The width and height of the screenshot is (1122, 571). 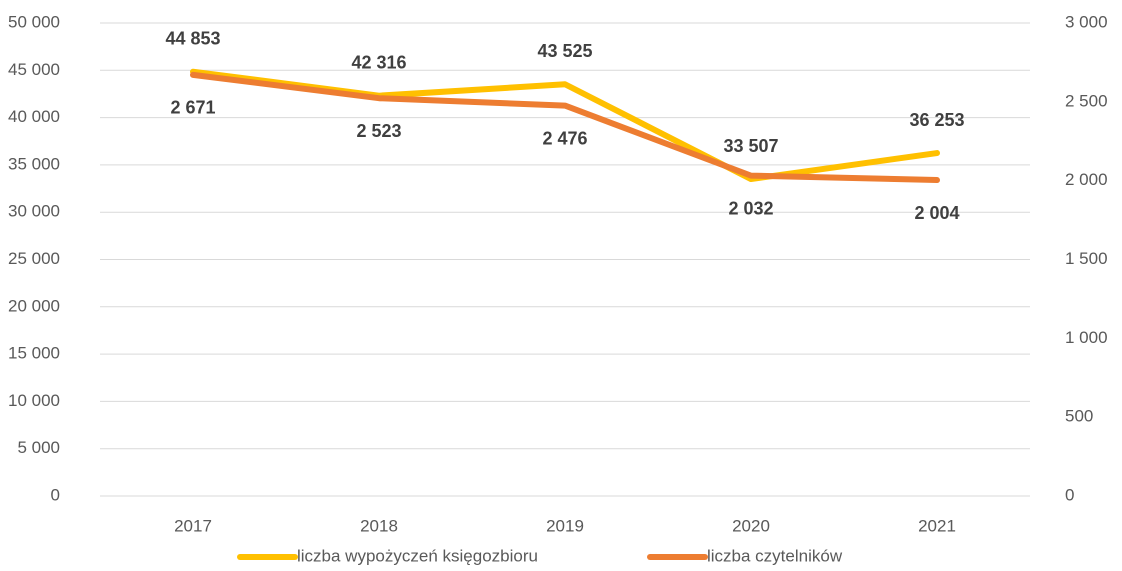 I want to click on data-label: 44 853, so click(x=192, y=38).